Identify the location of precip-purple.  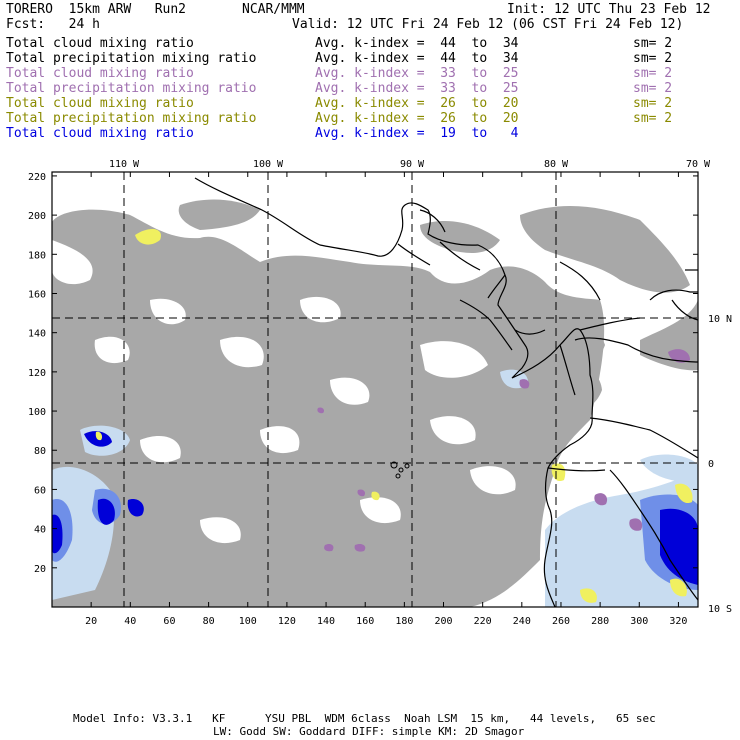
(503, 450).